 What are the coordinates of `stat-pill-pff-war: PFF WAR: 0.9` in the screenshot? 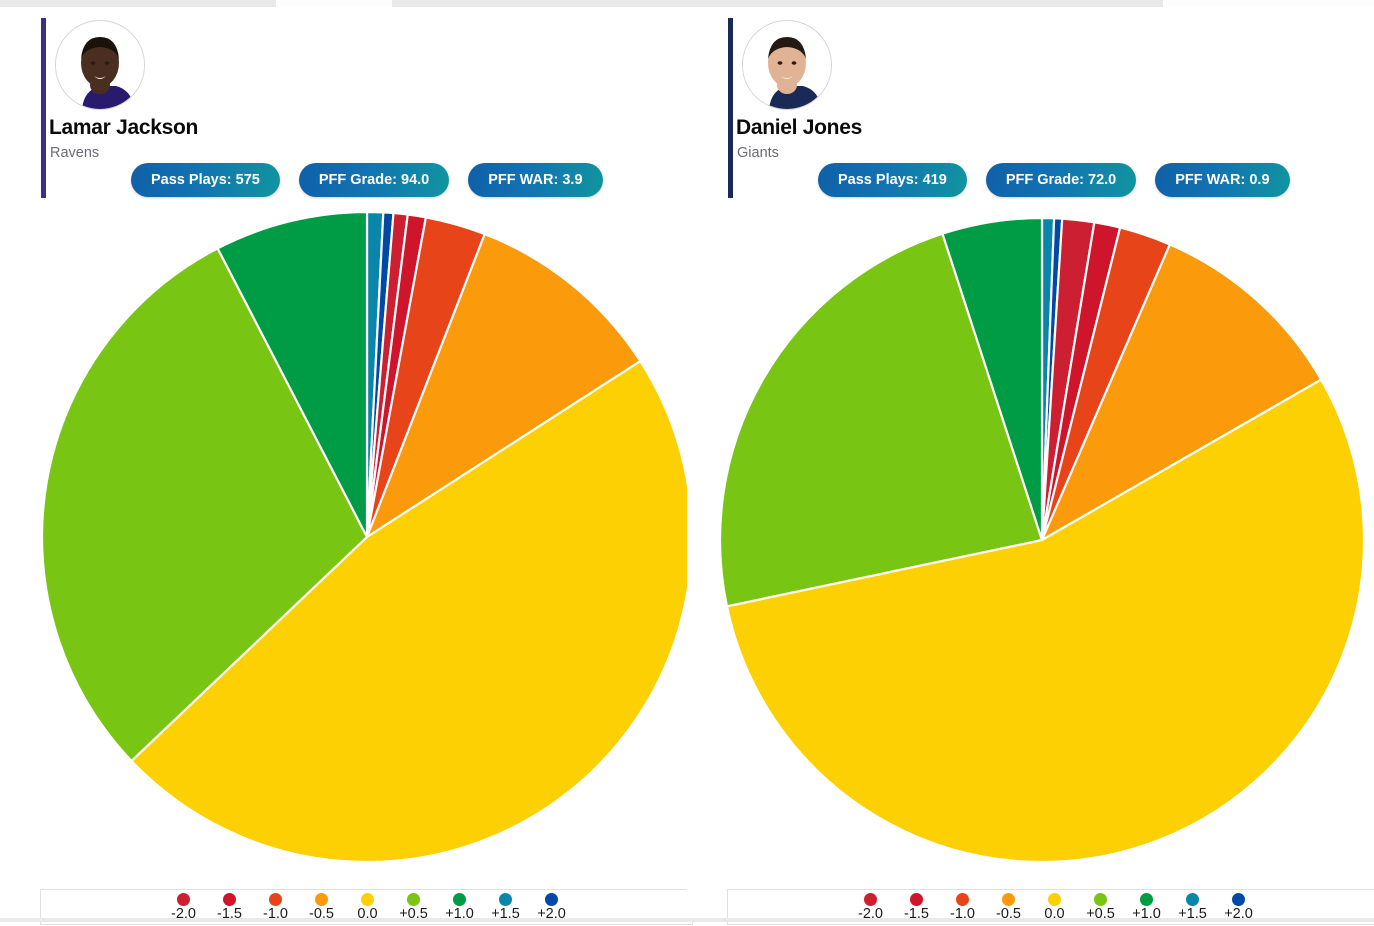 It's located at (1222, 180).